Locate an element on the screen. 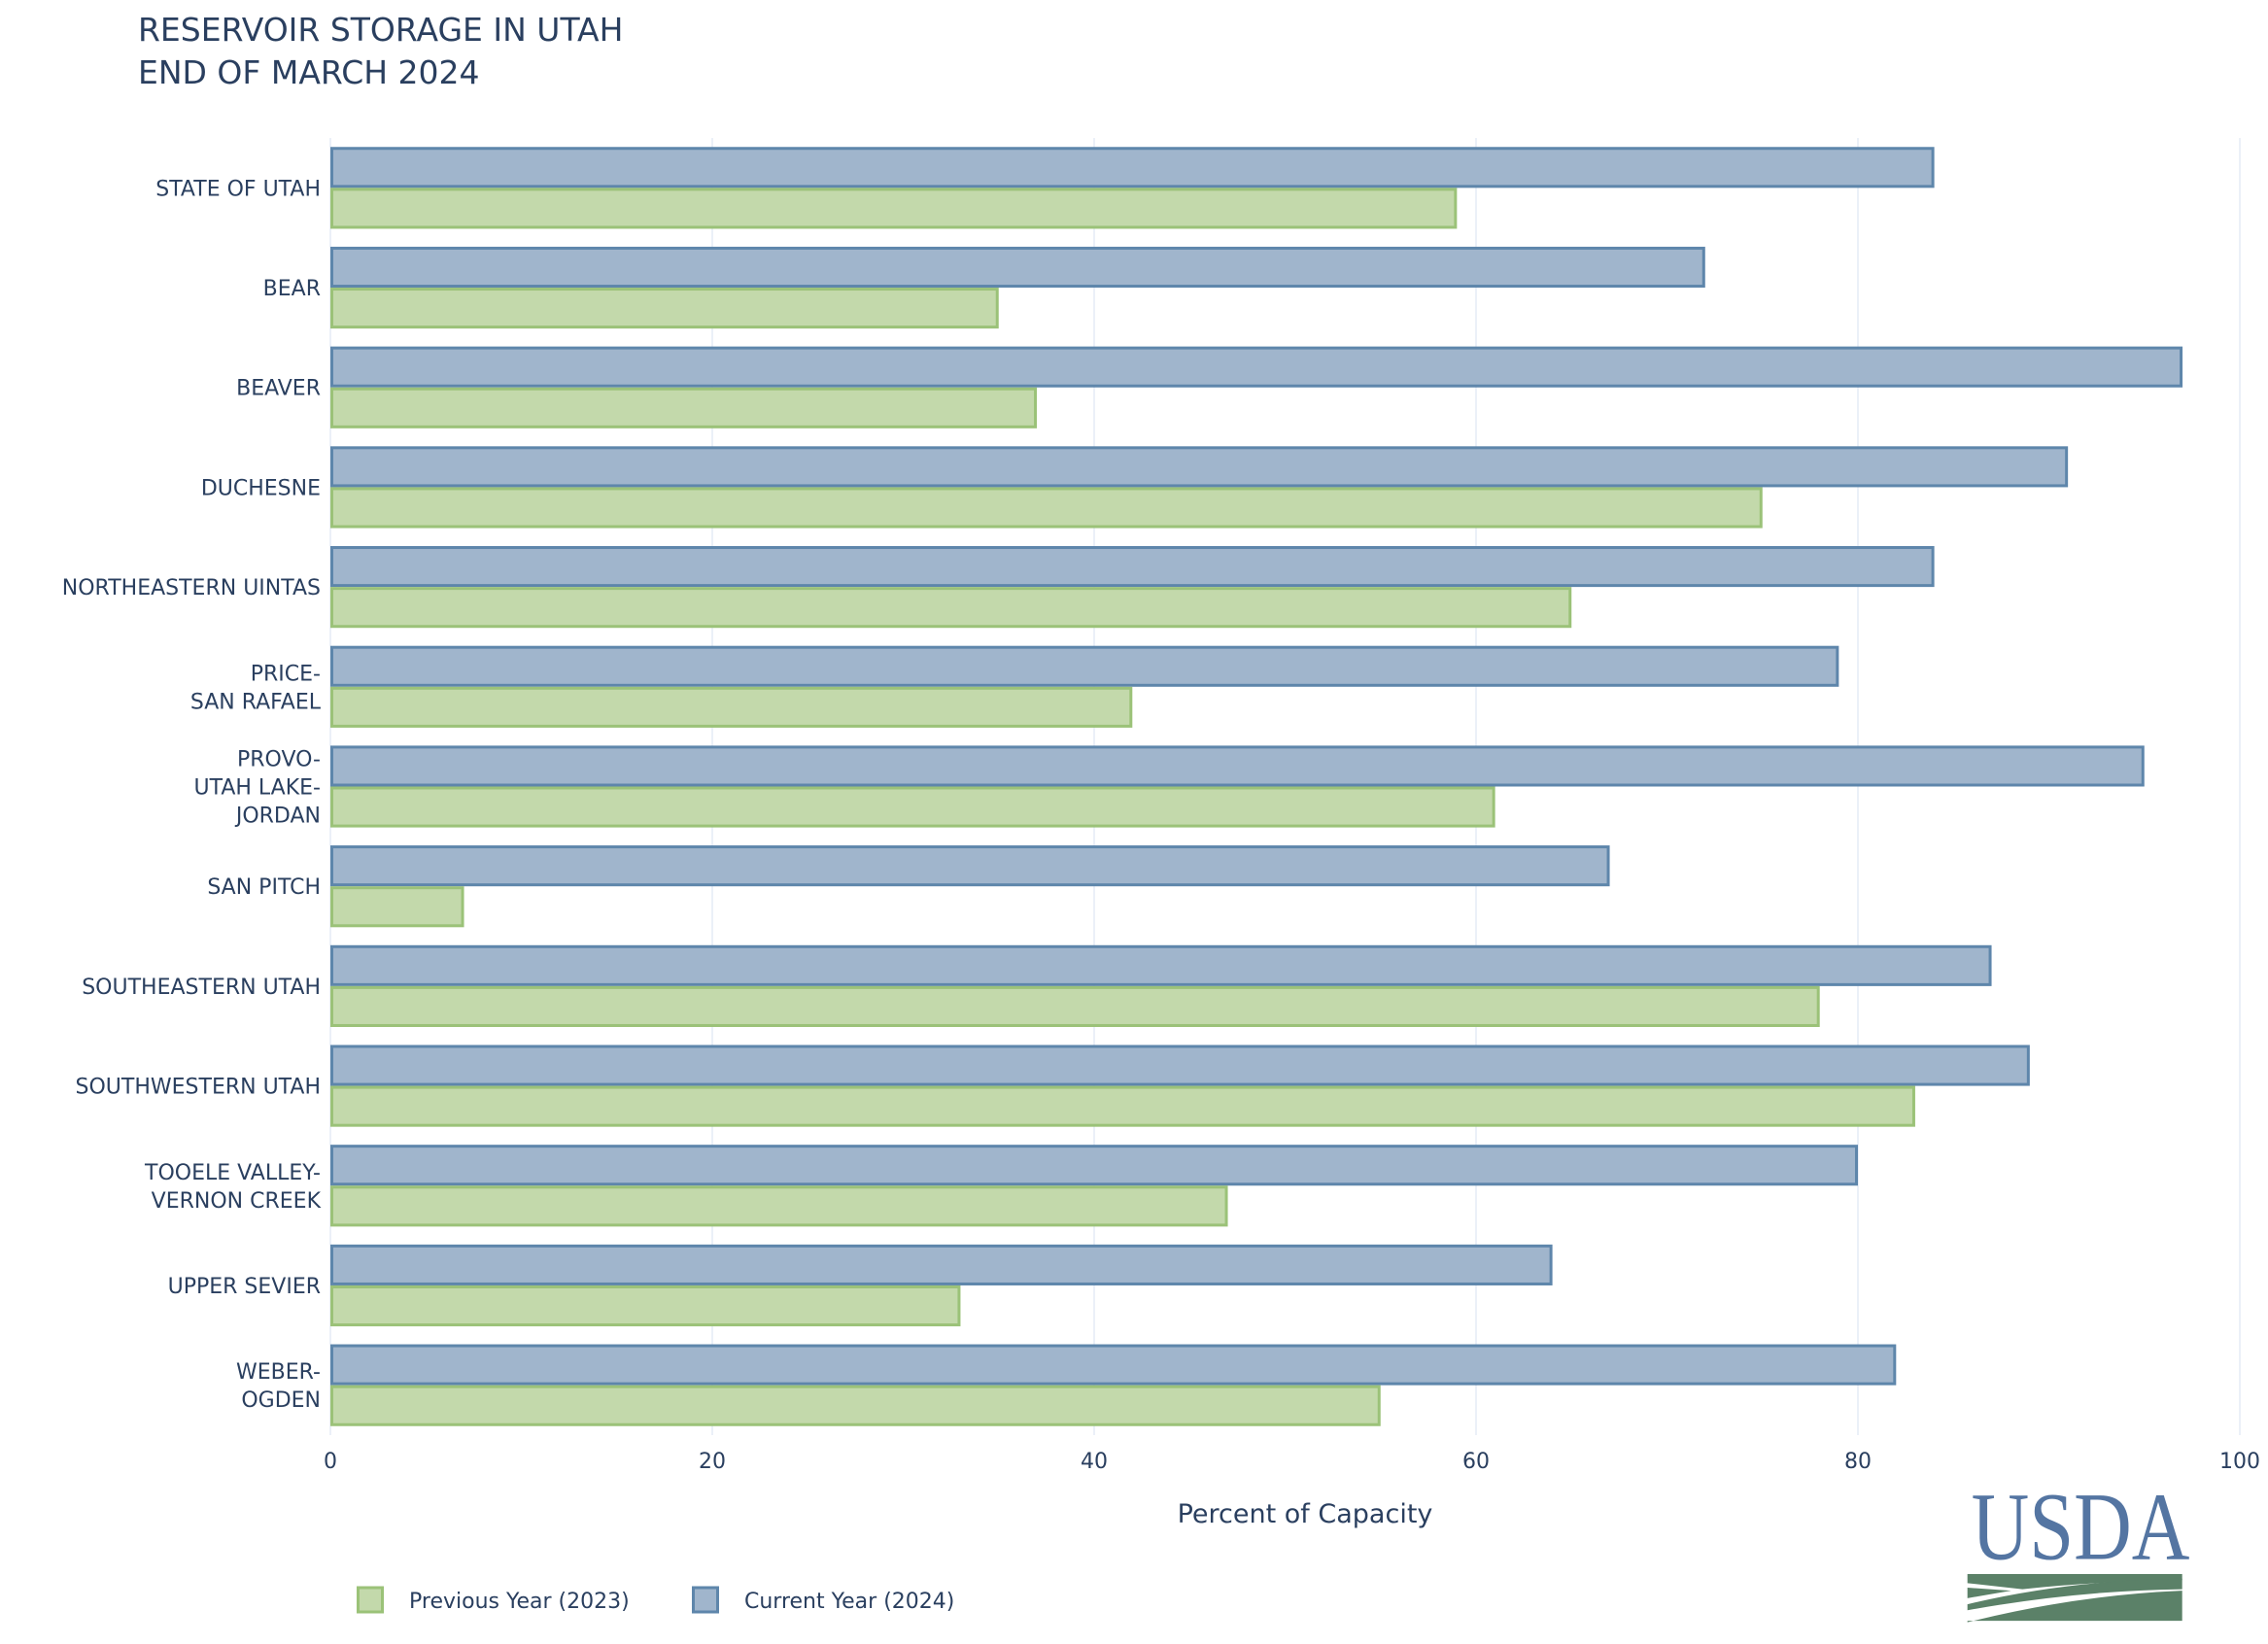  bar-previous-provo-utah-lake-jordan is located at coordinates (912, 807).